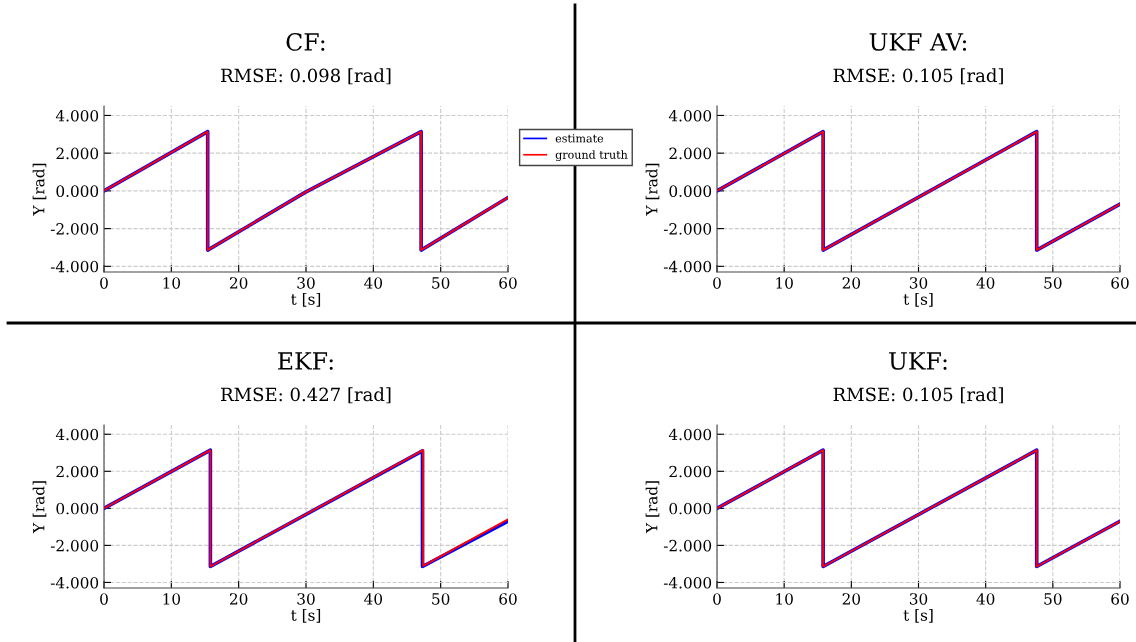 The height and width of the screenshot is (642, 1136). I want to click on chart-subtitle: RMSE: 0.098 [rad], so click(306, 76).